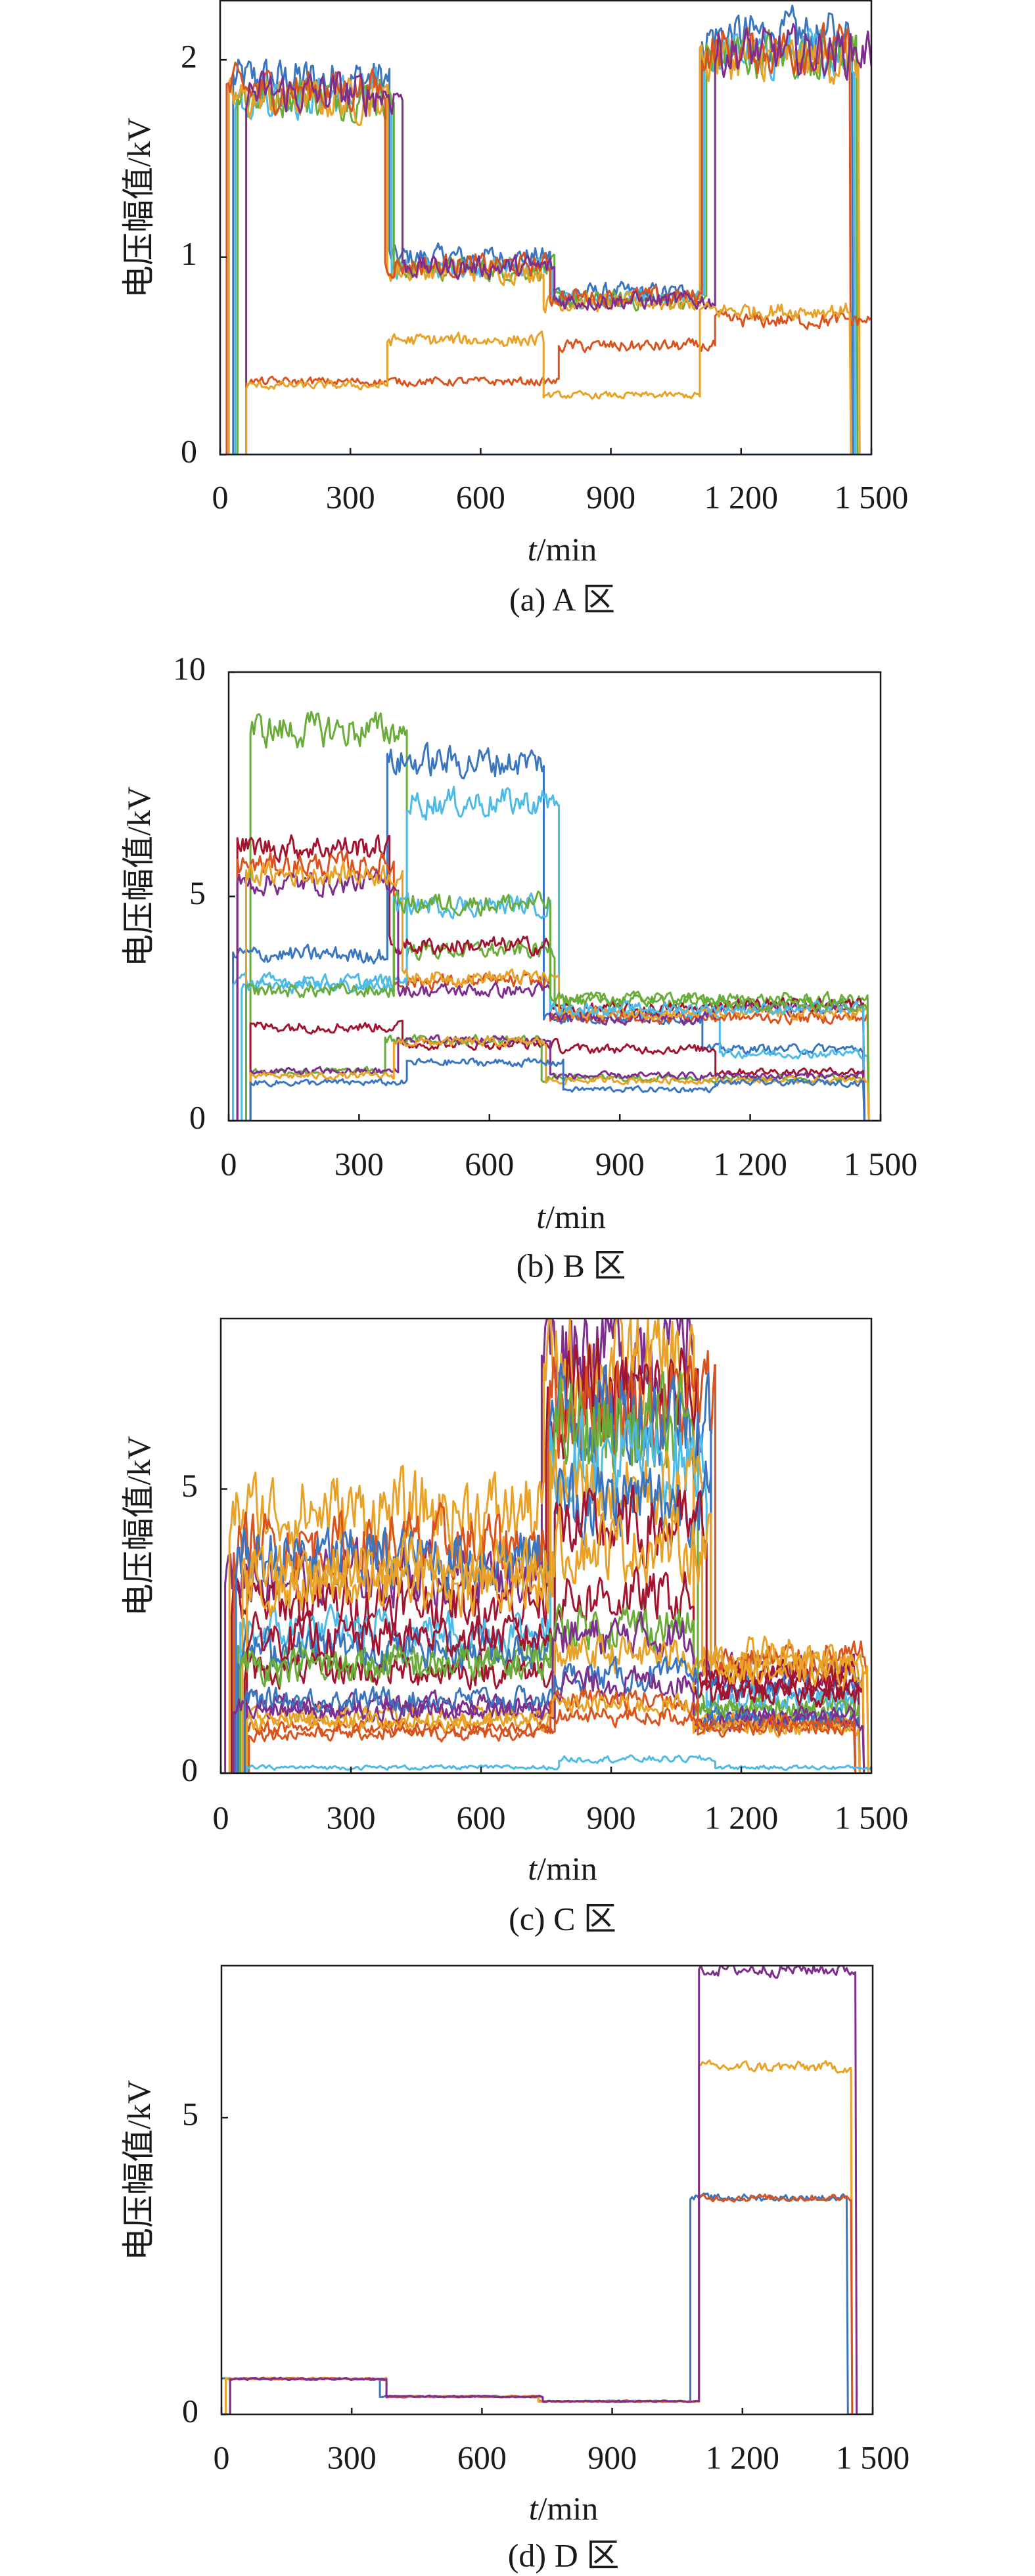 Image resolution: width=1035 pixels, height=2576 pixels. I want to click on y-tick-label: 2, so click(189, 56).